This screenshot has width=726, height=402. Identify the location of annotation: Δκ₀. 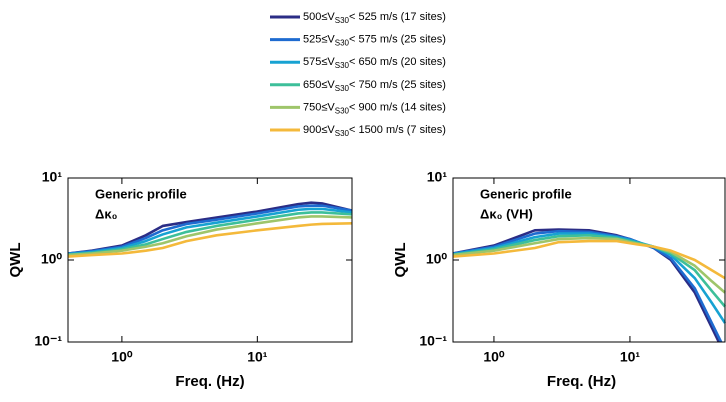
(106, 213).